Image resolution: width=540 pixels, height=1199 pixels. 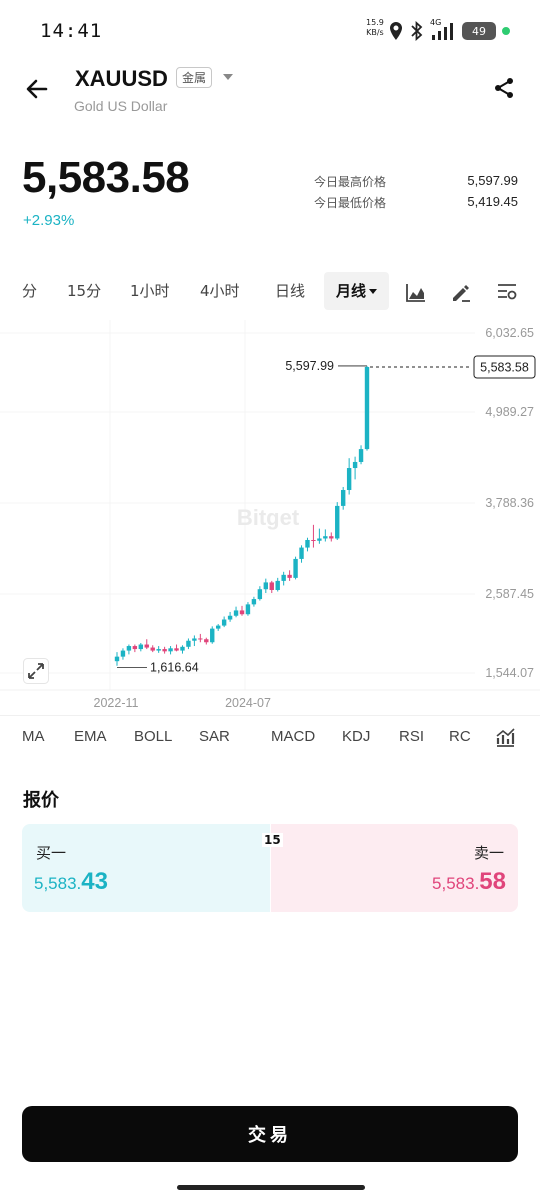 I want to click on y-tick-label: 3,788.36, so click(x=509, y=503).